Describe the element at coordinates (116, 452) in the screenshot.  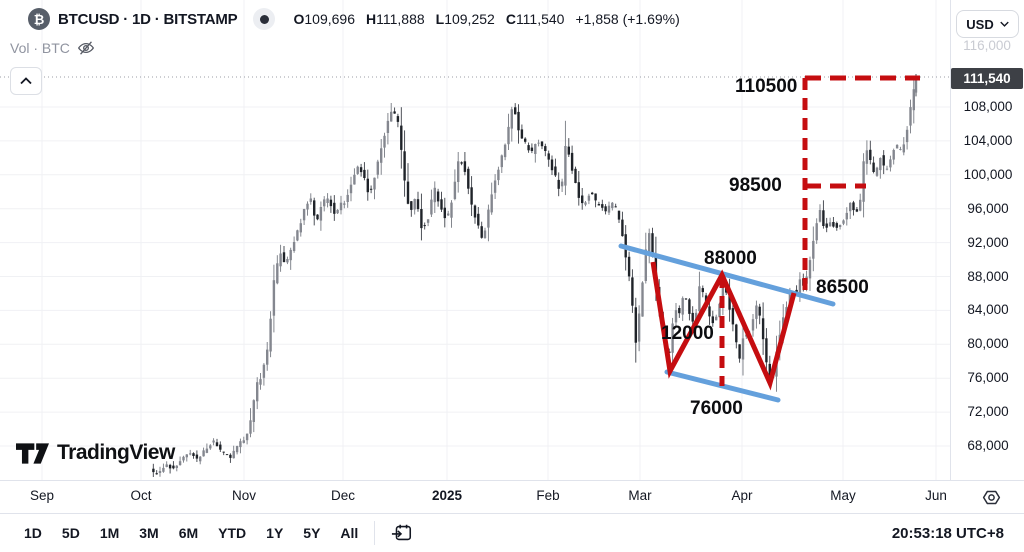
I see `tradingview-wordmark: TradingView` at that location.